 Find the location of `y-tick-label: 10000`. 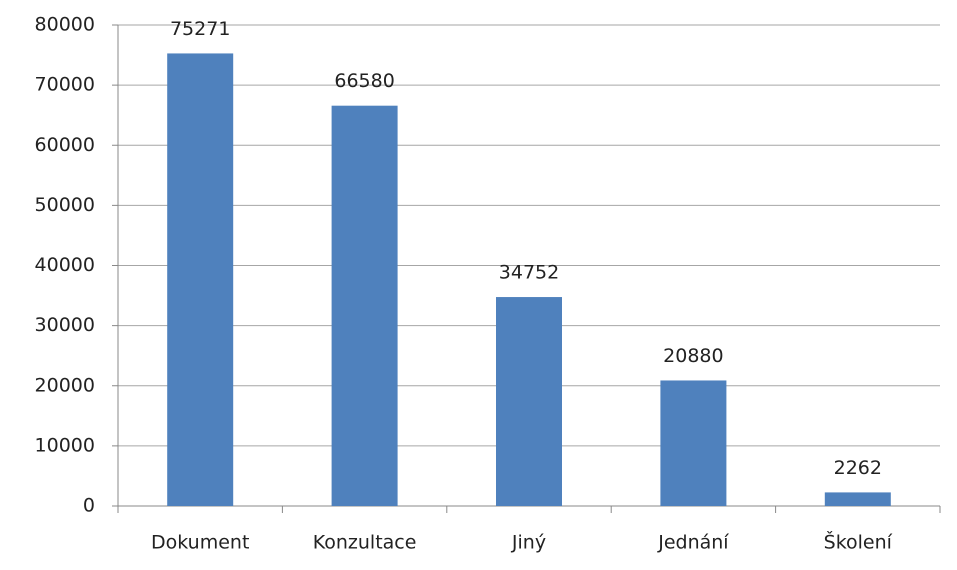

y-tick-label: 10000 is located at coordinates (65, 445).